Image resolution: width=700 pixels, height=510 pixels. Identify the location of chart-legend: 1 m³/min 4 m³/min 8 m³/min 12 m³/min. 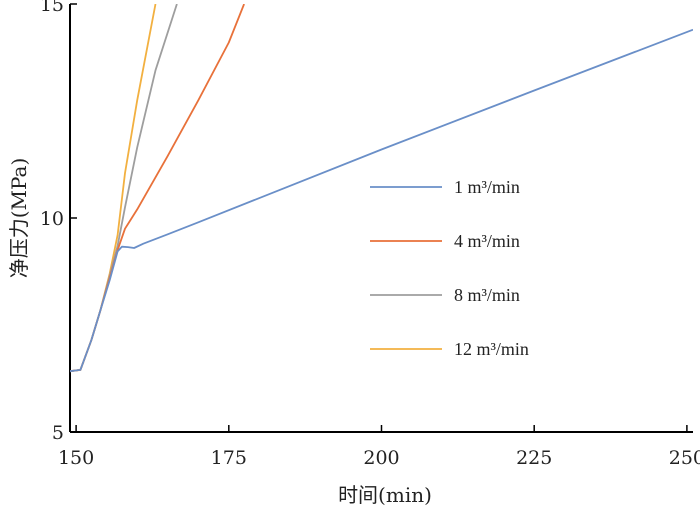
(449, 268).